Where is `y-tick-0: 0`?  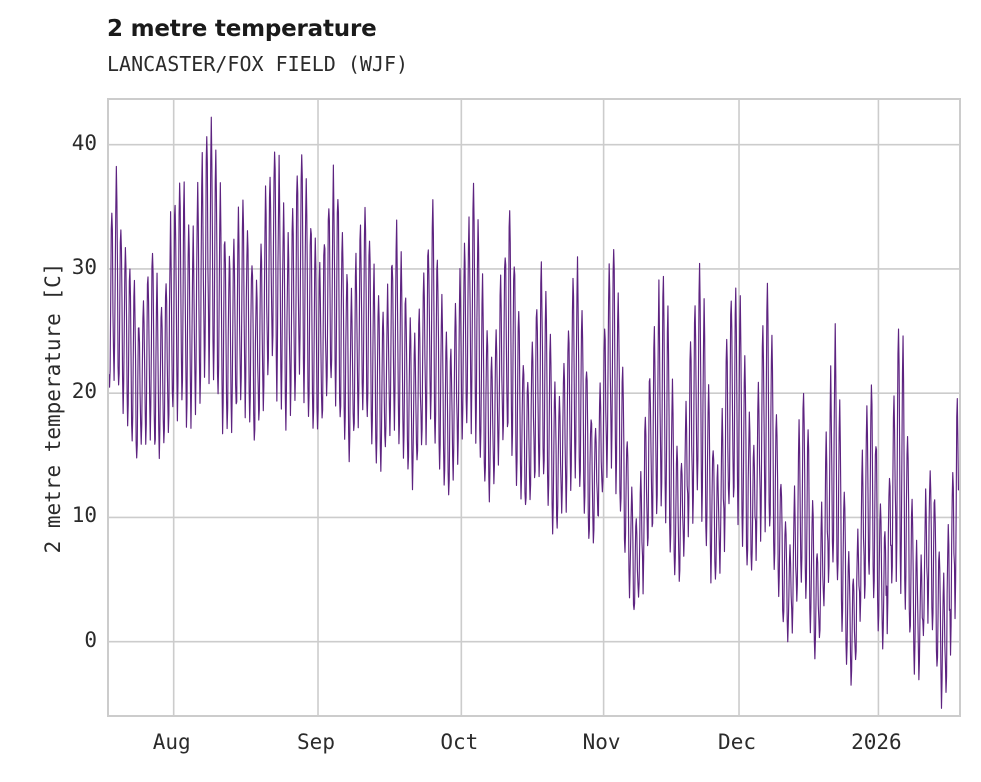 y-tick-0: 0 is located at coordinates (90, 639).